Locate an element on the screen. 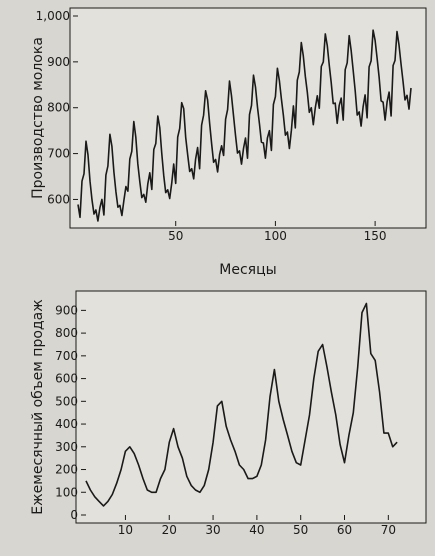 This screenshot has height=556, width=435. x-tick-label: 60 is located at coordinates (344, 530).